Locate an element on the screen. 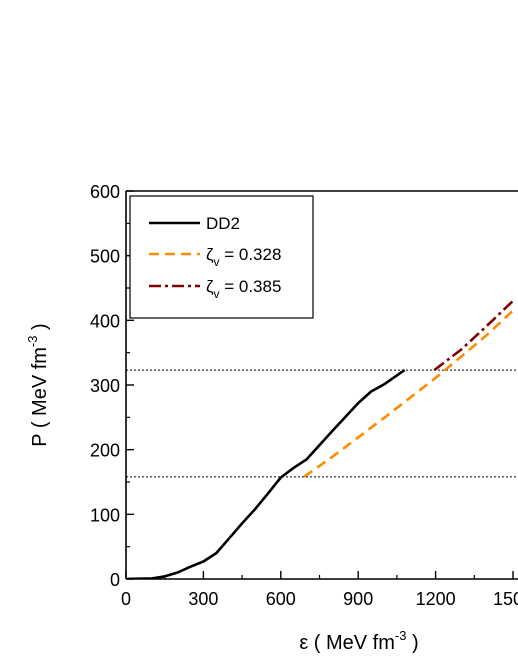 The height and width of the screenshot is (670, 518). y-tick-label: 400 is located at coordinates (105, 321).